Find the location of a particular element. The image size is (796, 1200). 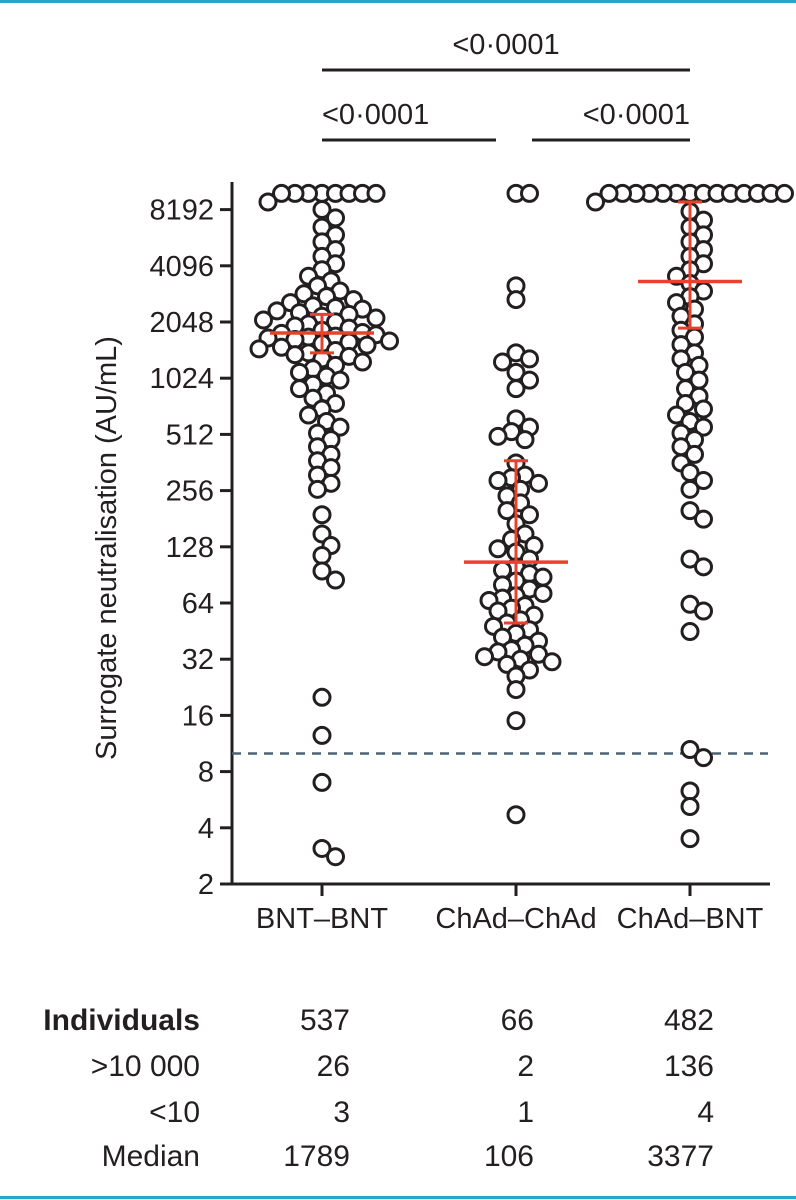

y-tick-label: 4 is located at coordinates (206, 829).